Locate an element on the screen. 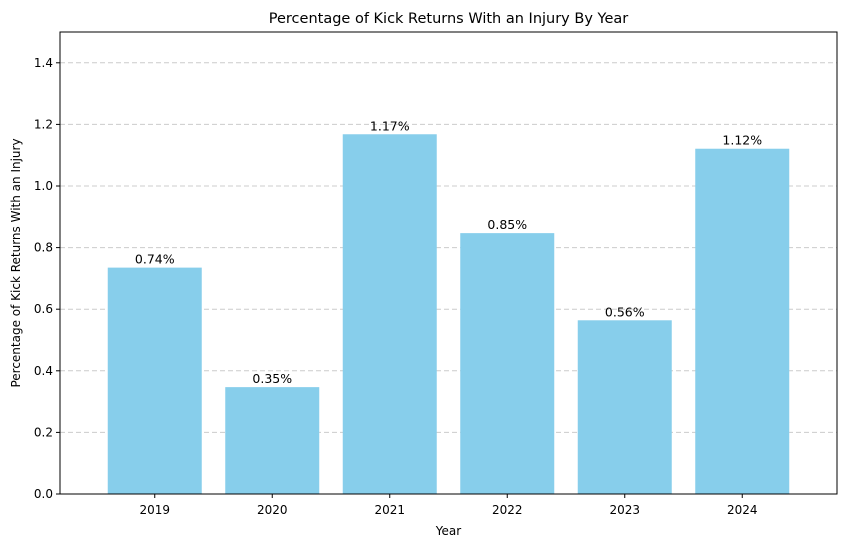 The image size is (846, 547). y-tick-label: 0.6 is located at coordinates (43, 309).